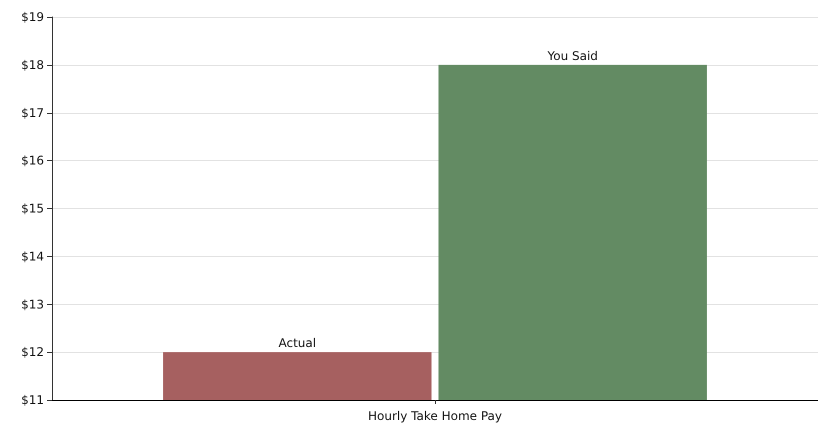 The width and height of the screenshot is (818, 431). I want to click on x-tick-label: Hourly Take Home Pay, so click(435, 416).